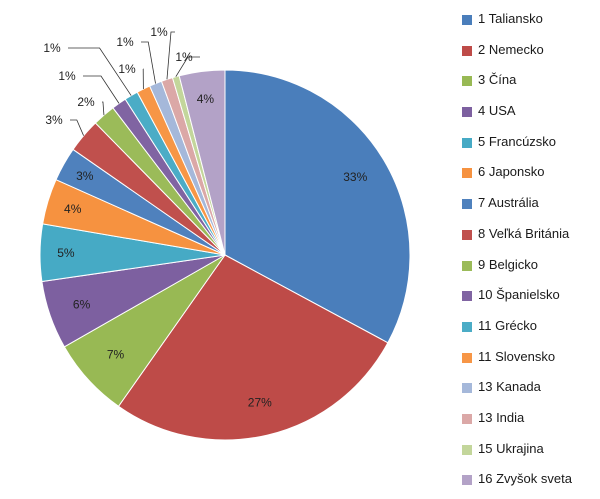  Describe the element at coordinates (260, 403) in the screenshot. I see `slice-data-label: 27%` at that location.